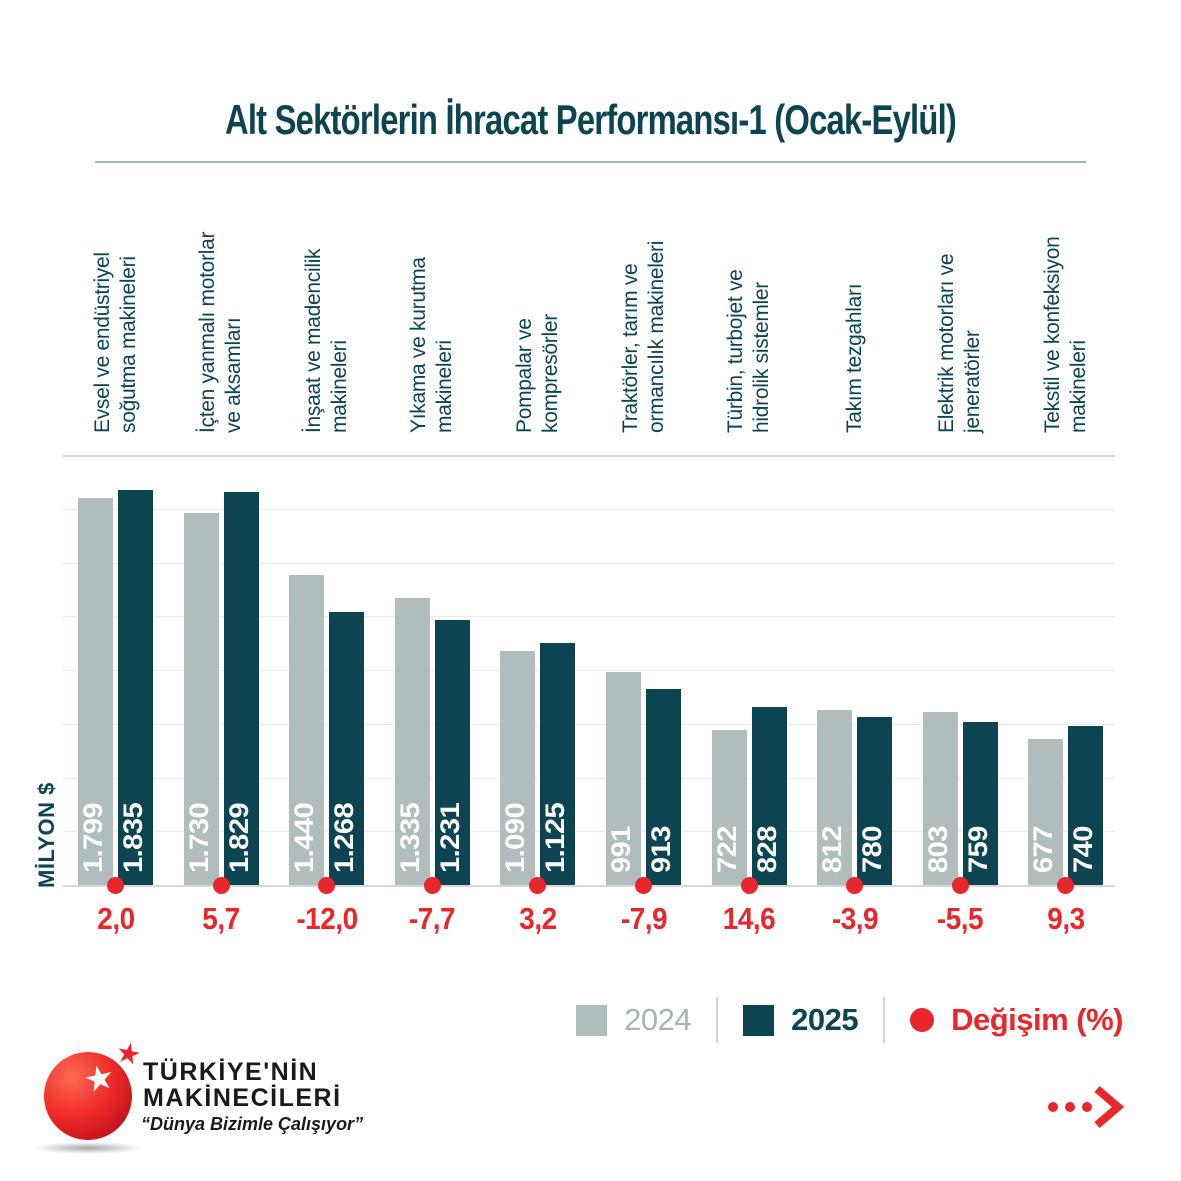 The image size is (1181, 1181). I want to click on bar-value-2025: 759, so click(978, 849).